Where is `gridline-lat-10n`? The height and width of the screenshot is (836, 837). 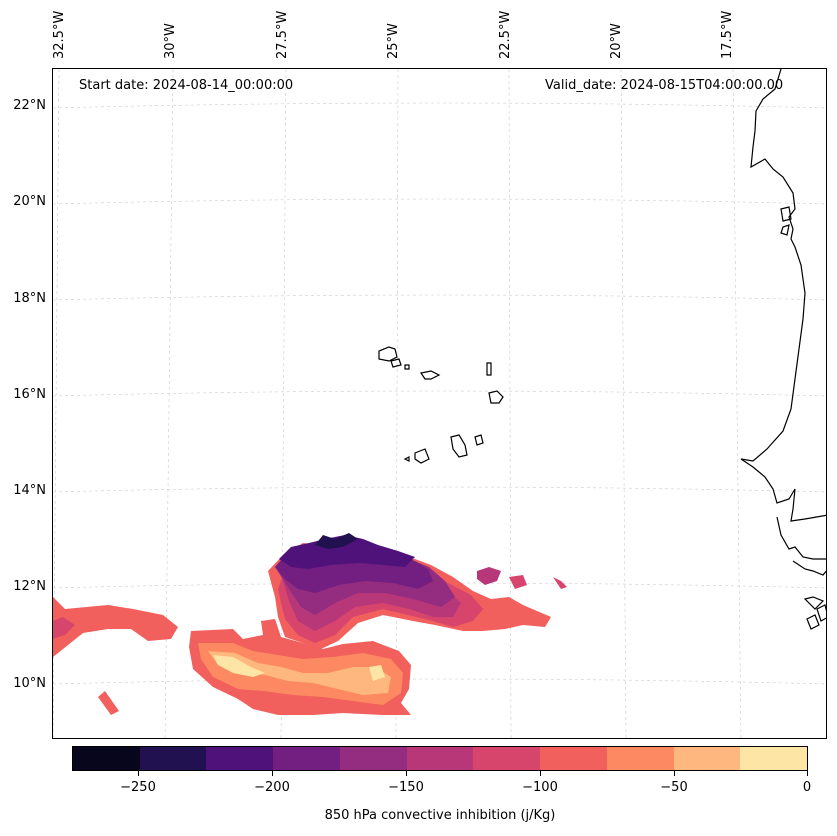 gridline-lat-10n is located at coordinates (439, 681).